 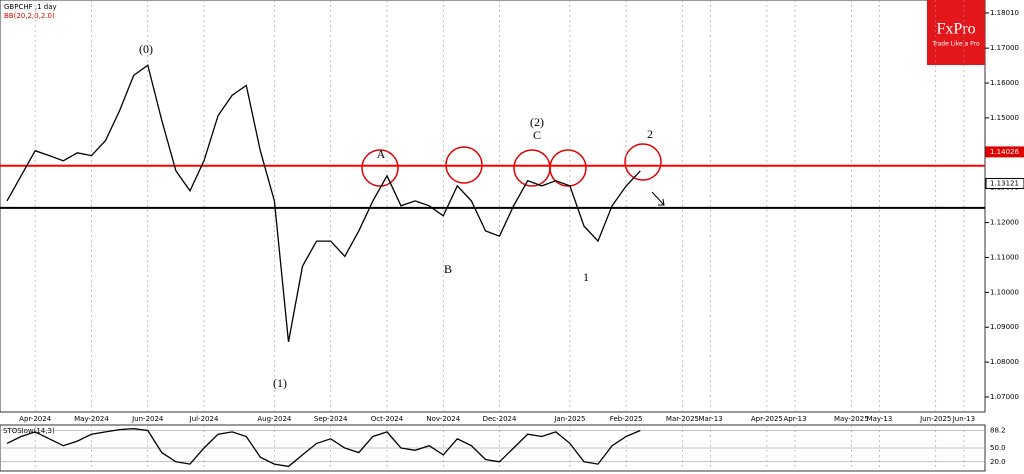 I want to click on x-tick-label: Apr-2025, so click(x=767, y=419).